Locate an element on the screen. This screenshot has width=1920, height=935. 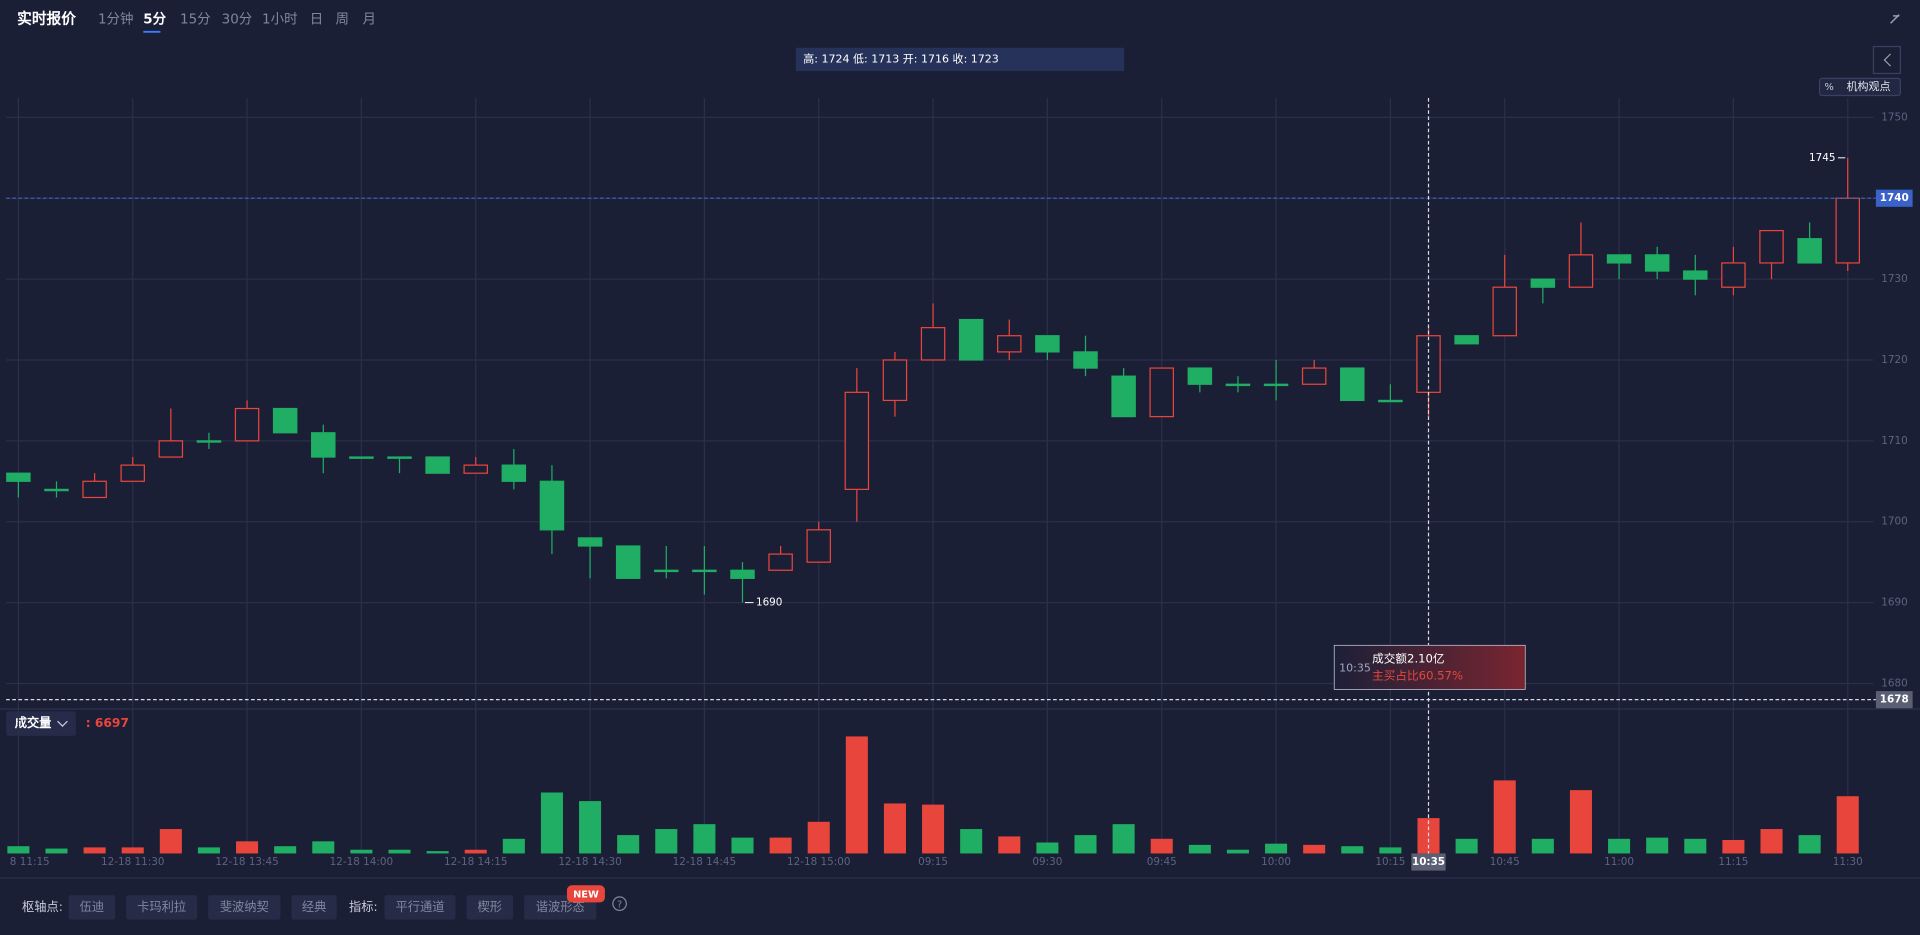
volume-value: : 6697 is located at coordinates (107, 723).